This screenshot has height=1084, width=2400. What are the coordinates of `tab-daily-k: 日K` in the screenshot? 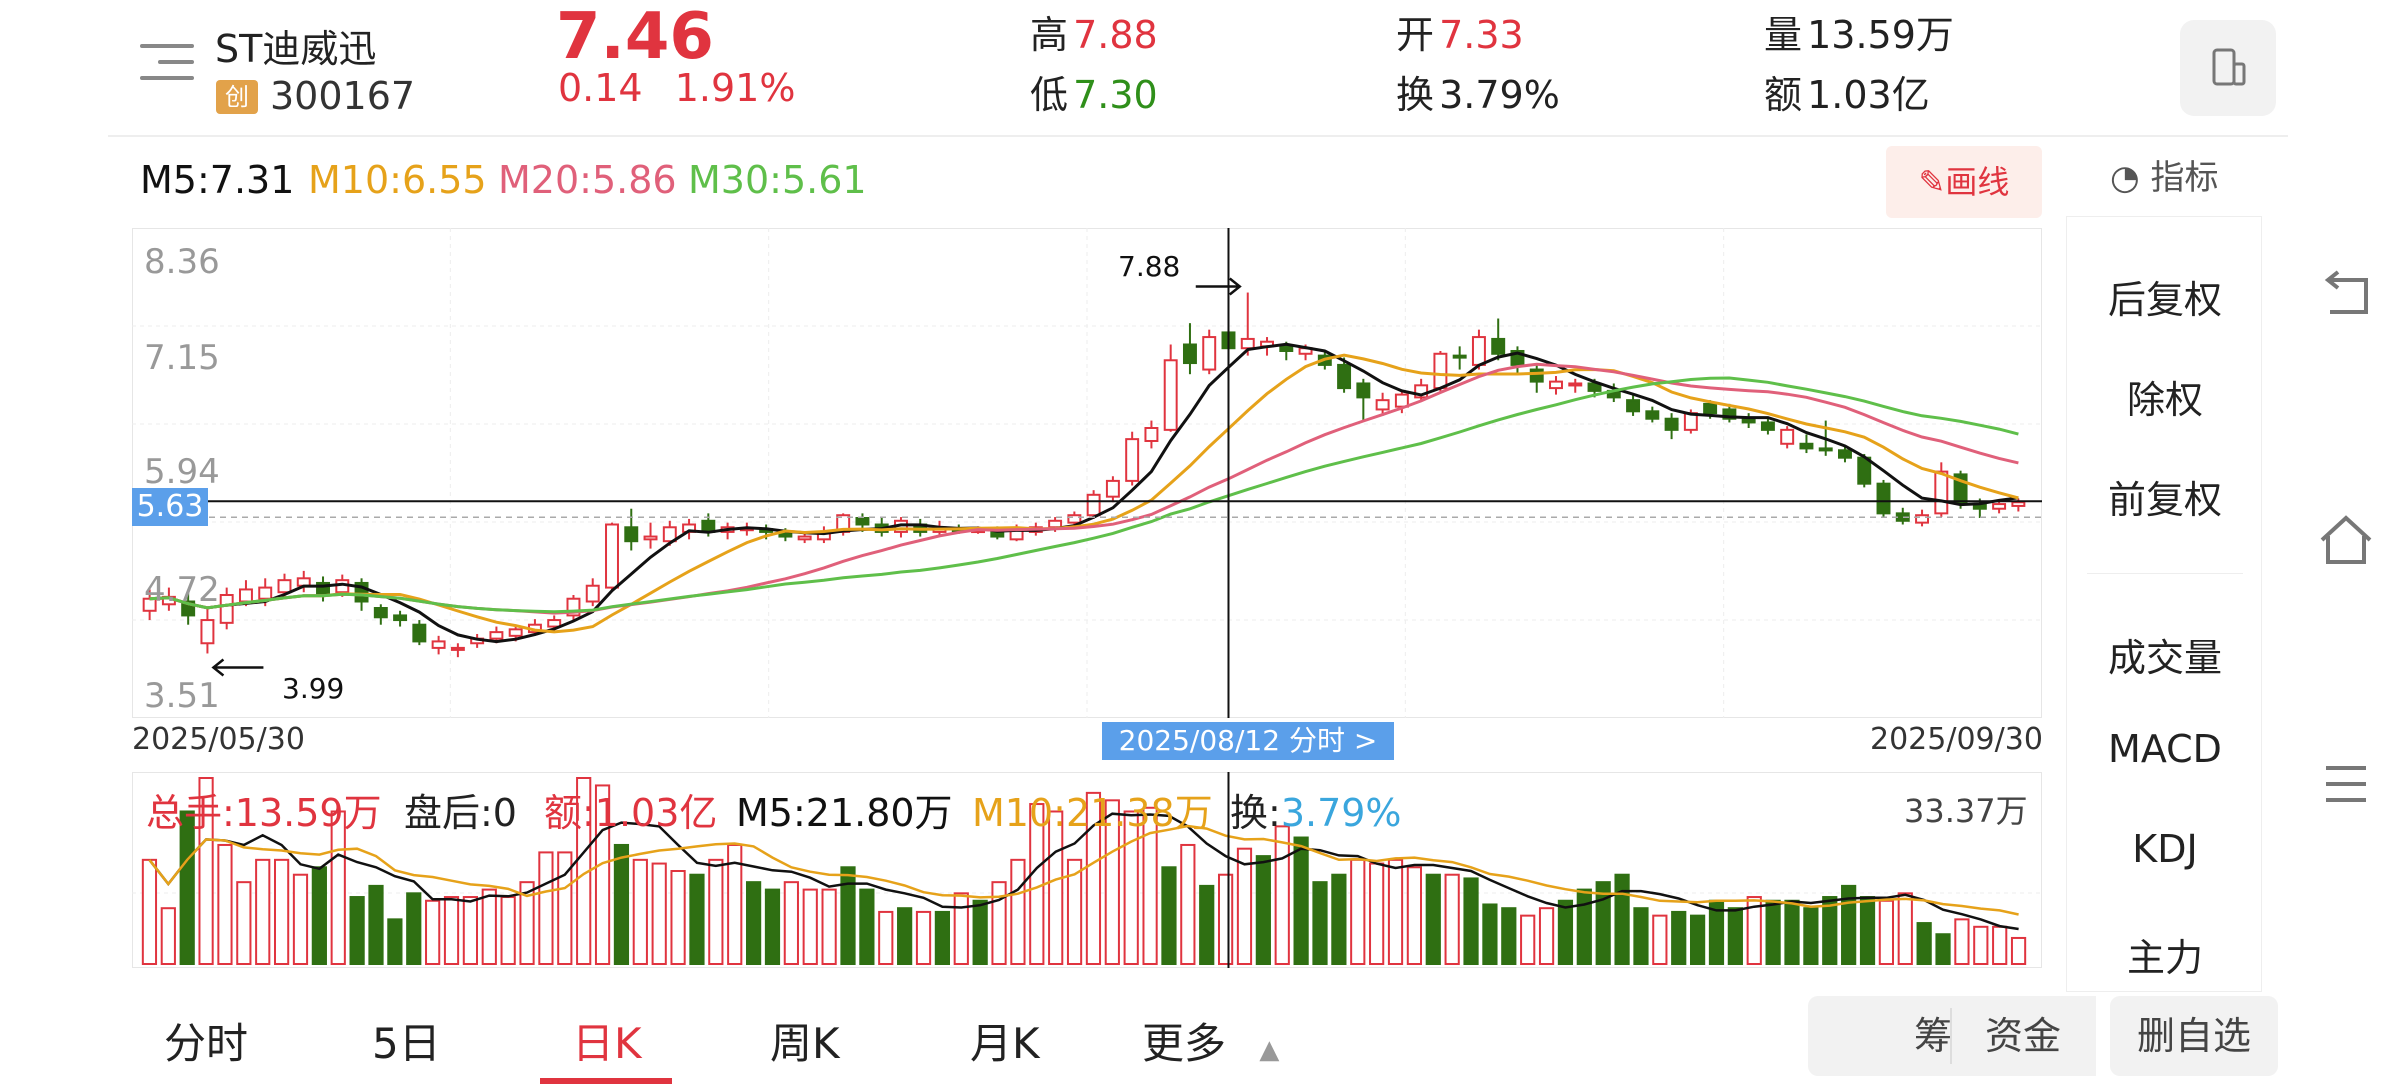 It's located at (607, 1043).